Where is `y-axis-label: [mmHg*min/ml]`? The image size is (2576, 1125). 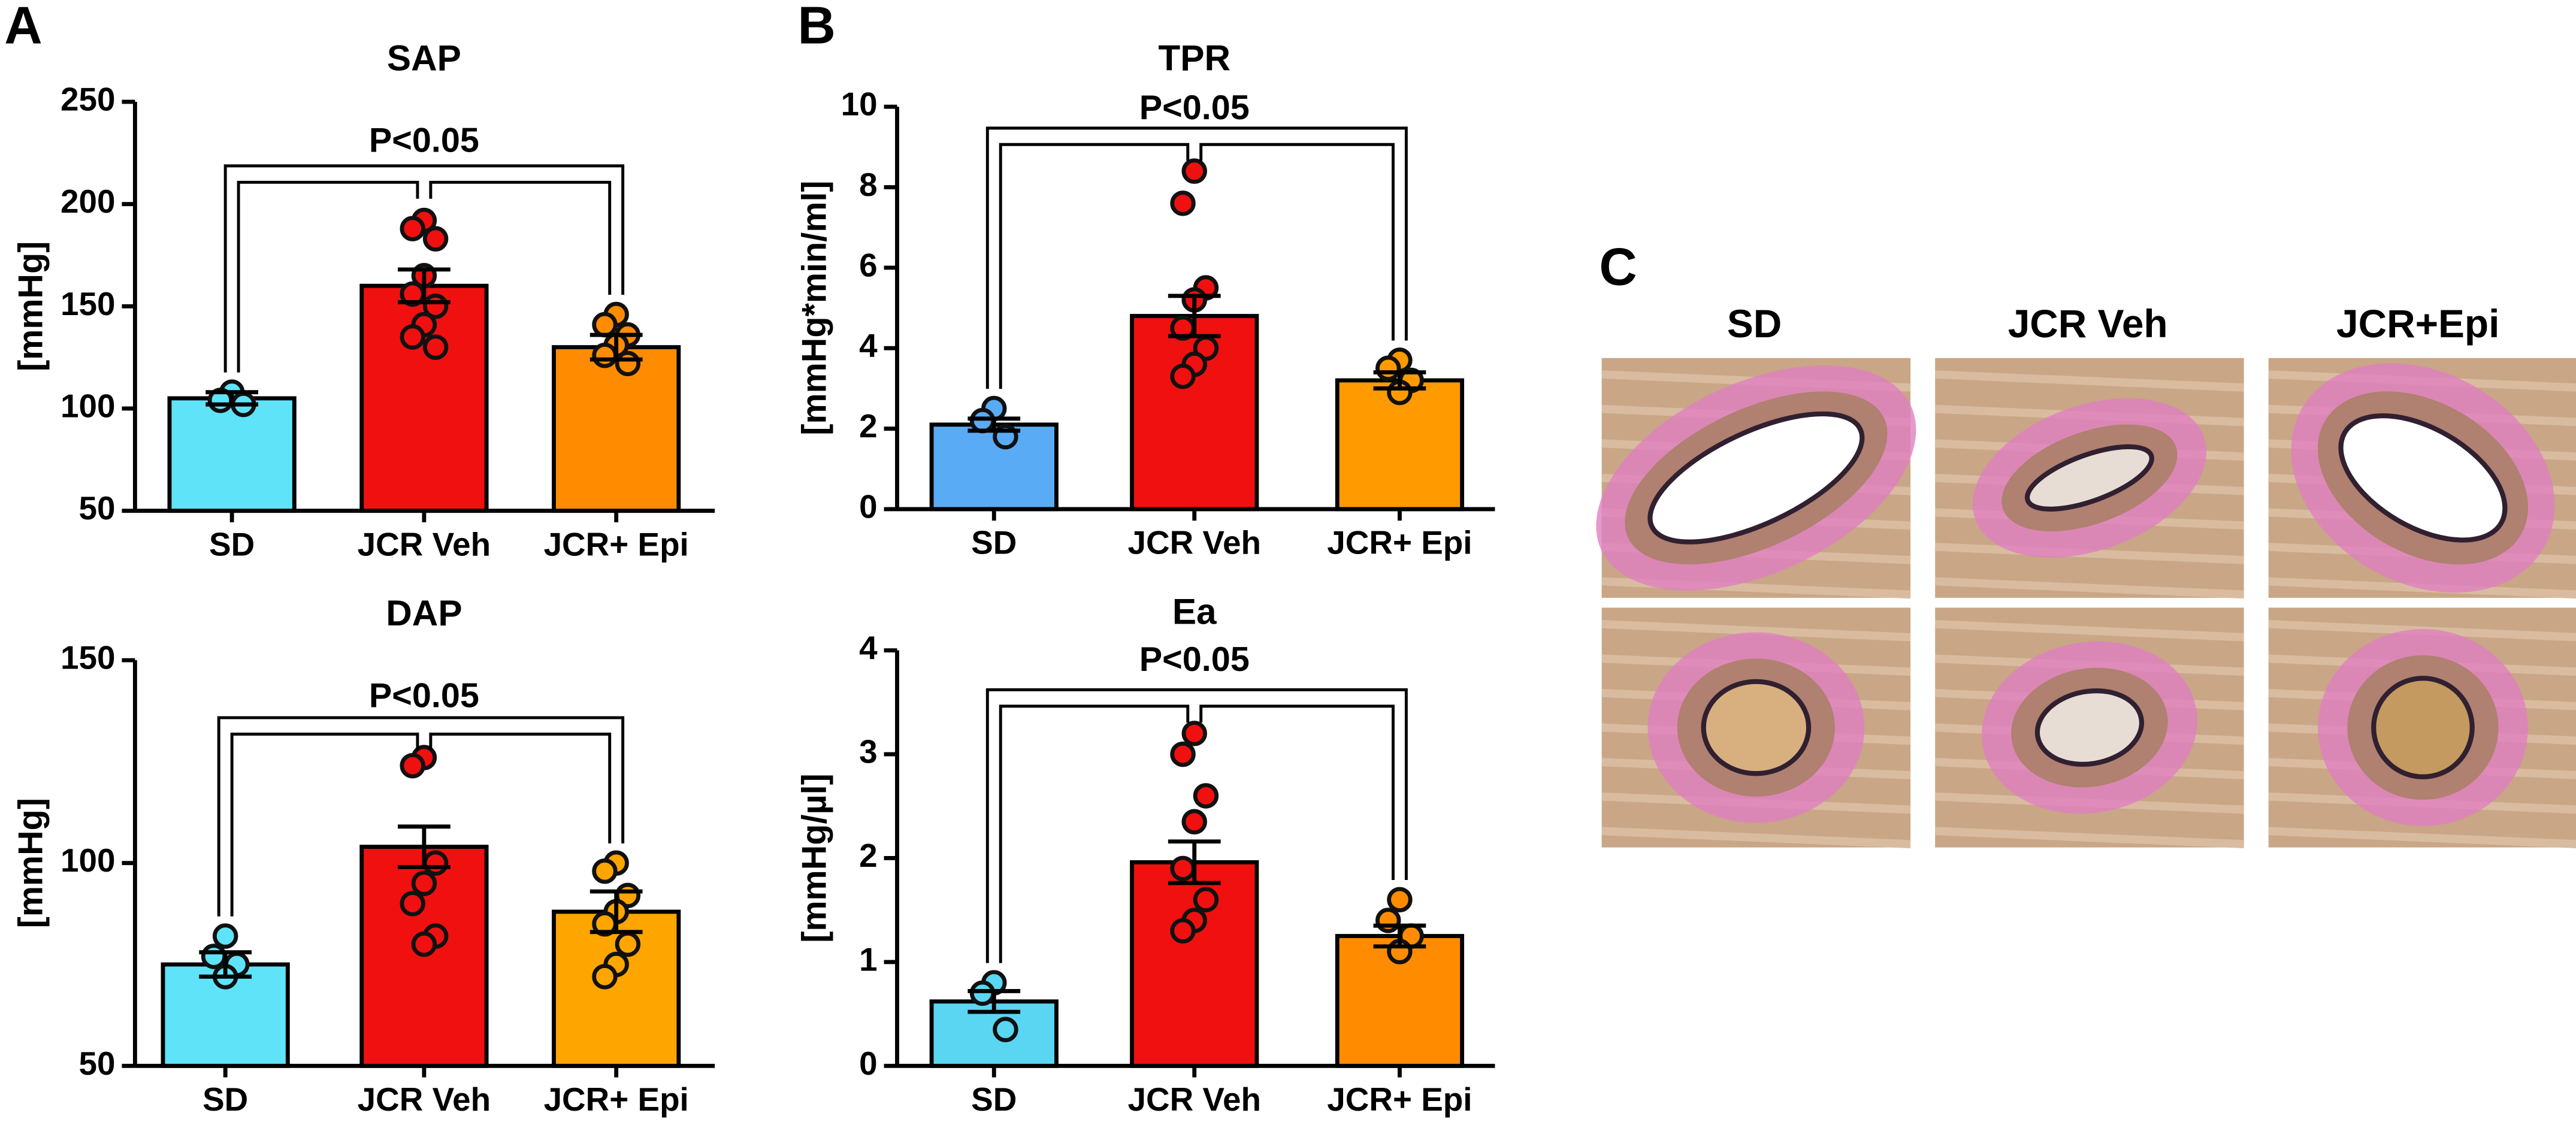 y-axis-label: [mmHg*min/ml] is located at coordinates (814, 307).